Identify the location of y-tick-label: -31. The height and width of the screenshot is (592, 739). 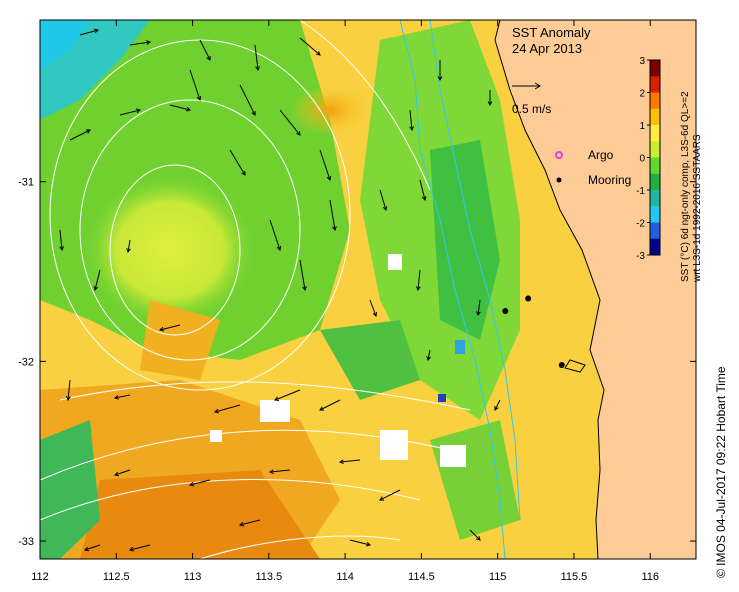
(26, 183).